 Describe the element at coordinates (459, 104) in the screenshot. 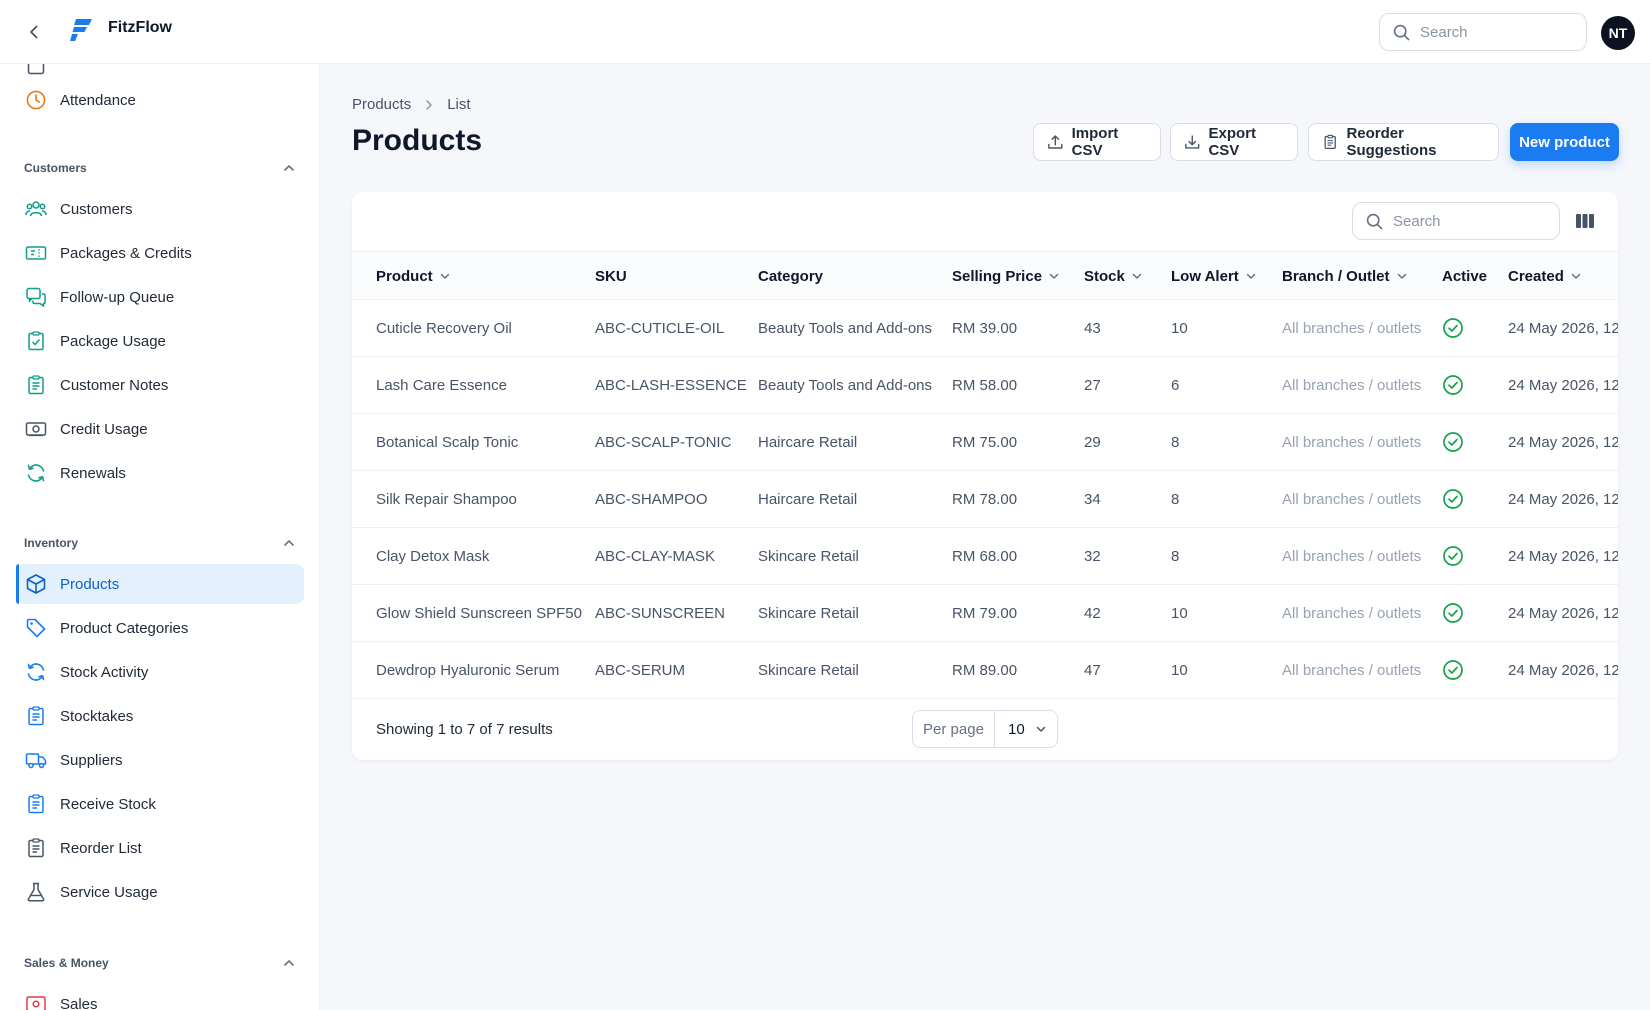

I see `breadcrumb-list: List` at that location.